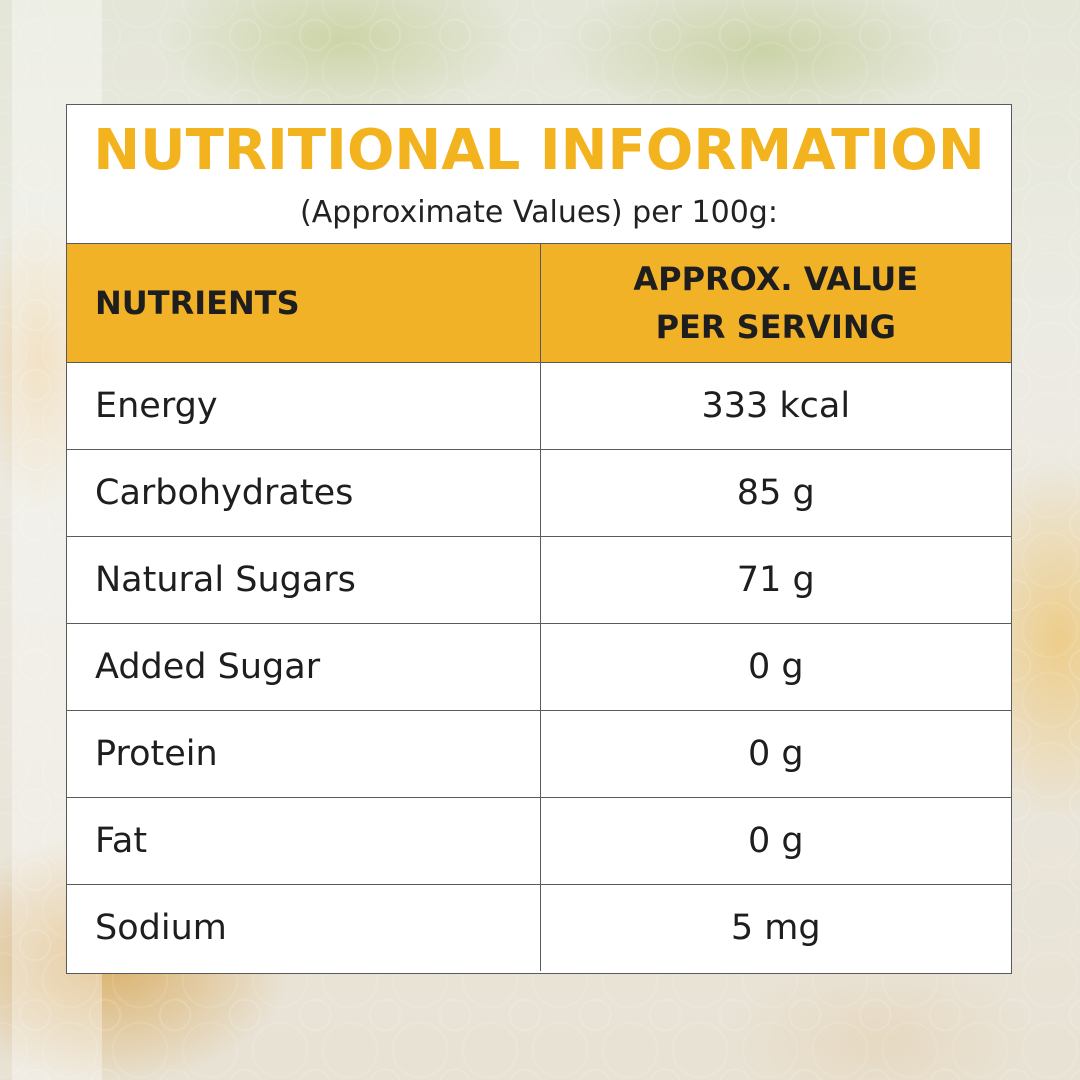 The image size is (1080, 1080). I want to click on nutrient-name: Fat, so click(304, 841).